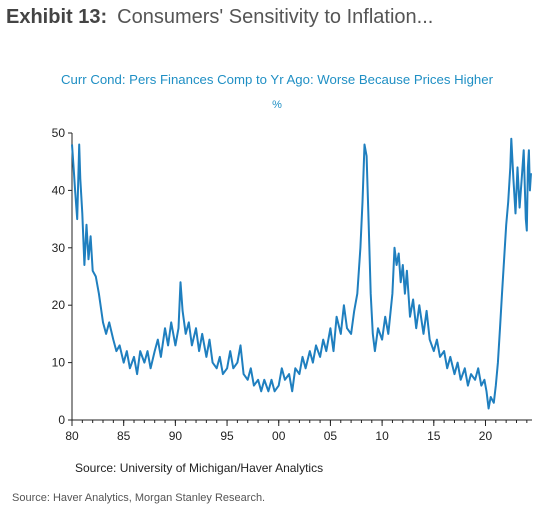 This screenshot has width=554, height=518. What do you see at coordinates (61, 420) in the screenshot?
I see `y-tick-label: 0` at bounding box center [61, 420].